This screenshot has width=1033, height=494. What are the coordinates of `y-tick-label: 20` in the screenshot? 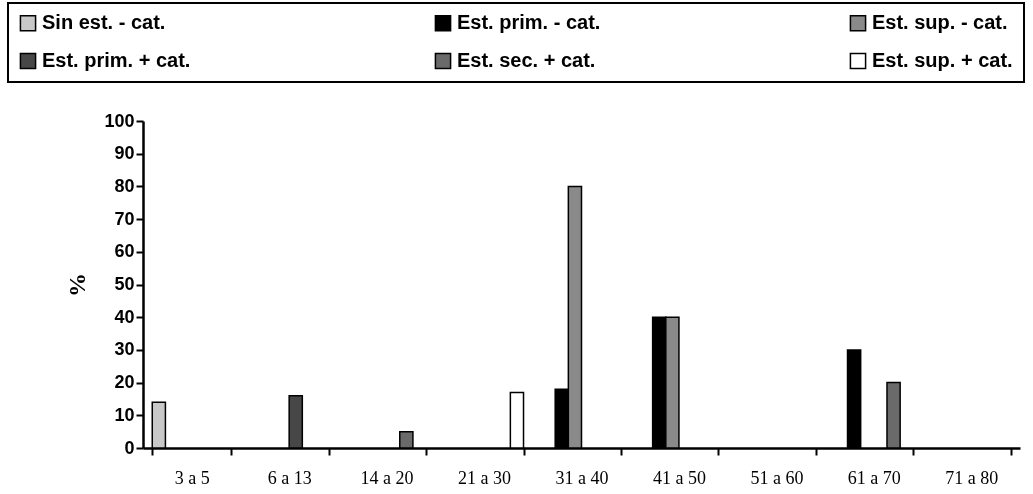 It's located at (124, 382).